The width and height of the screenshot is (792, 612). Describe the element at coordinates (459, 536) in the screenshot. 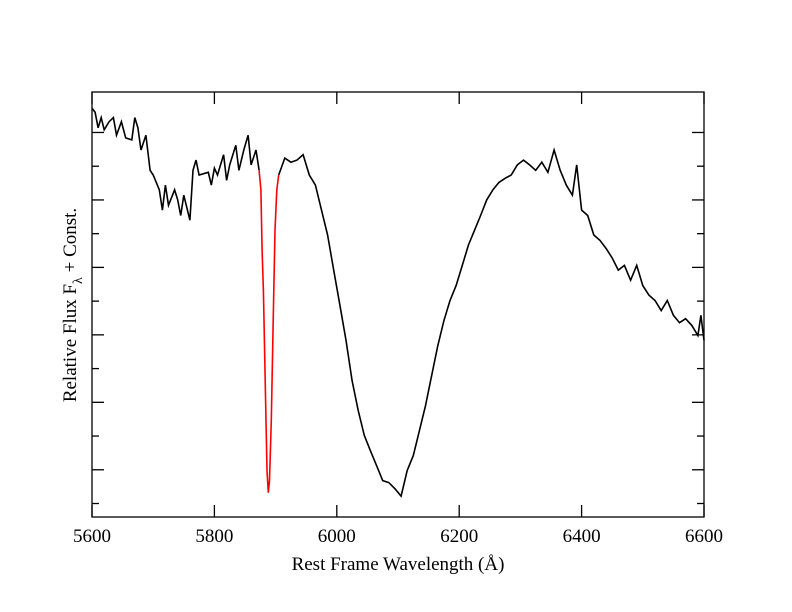

I see `x-tick-label: 6200` at that location.